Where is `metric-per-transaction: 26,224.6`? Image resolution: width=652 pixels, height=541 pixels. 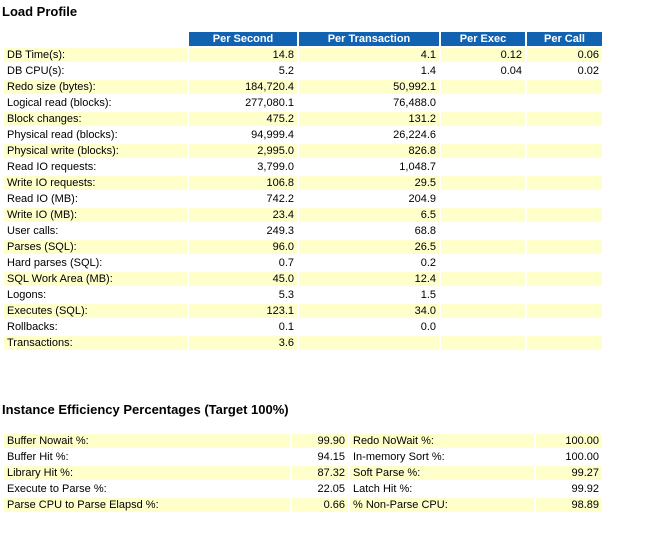
metric-per-transaction: 26,224.6 is located at coordinates (369, 135).